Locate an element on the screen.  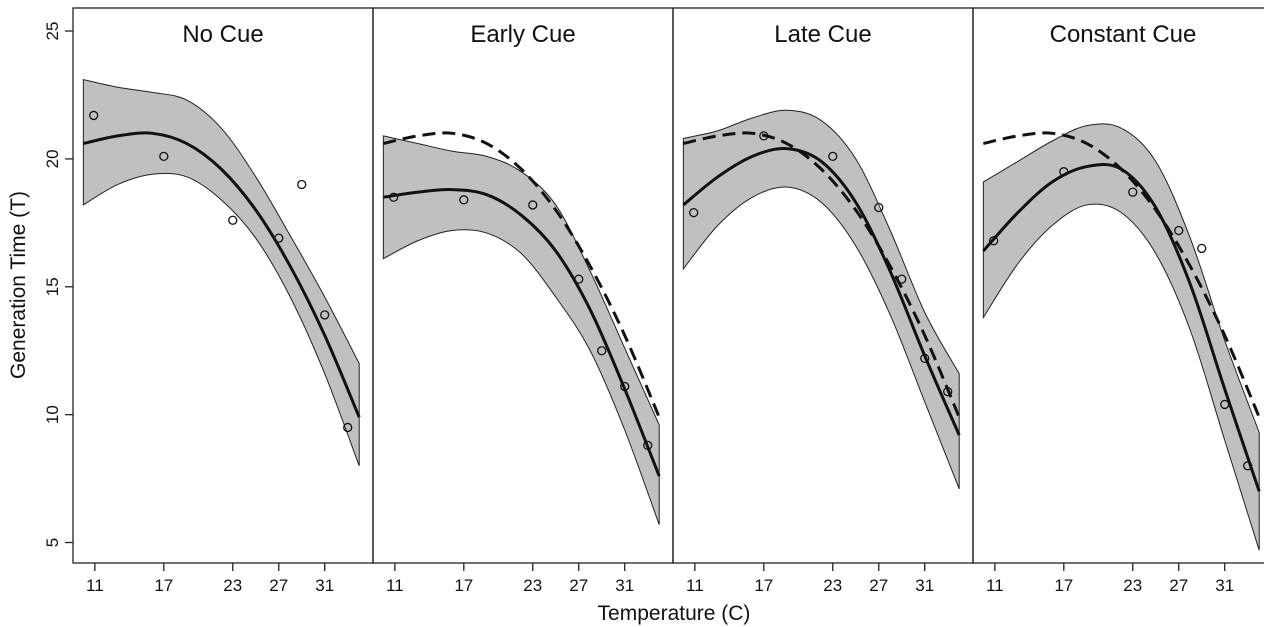
panel-title: Late Cue is located at coordinates (822, 34).